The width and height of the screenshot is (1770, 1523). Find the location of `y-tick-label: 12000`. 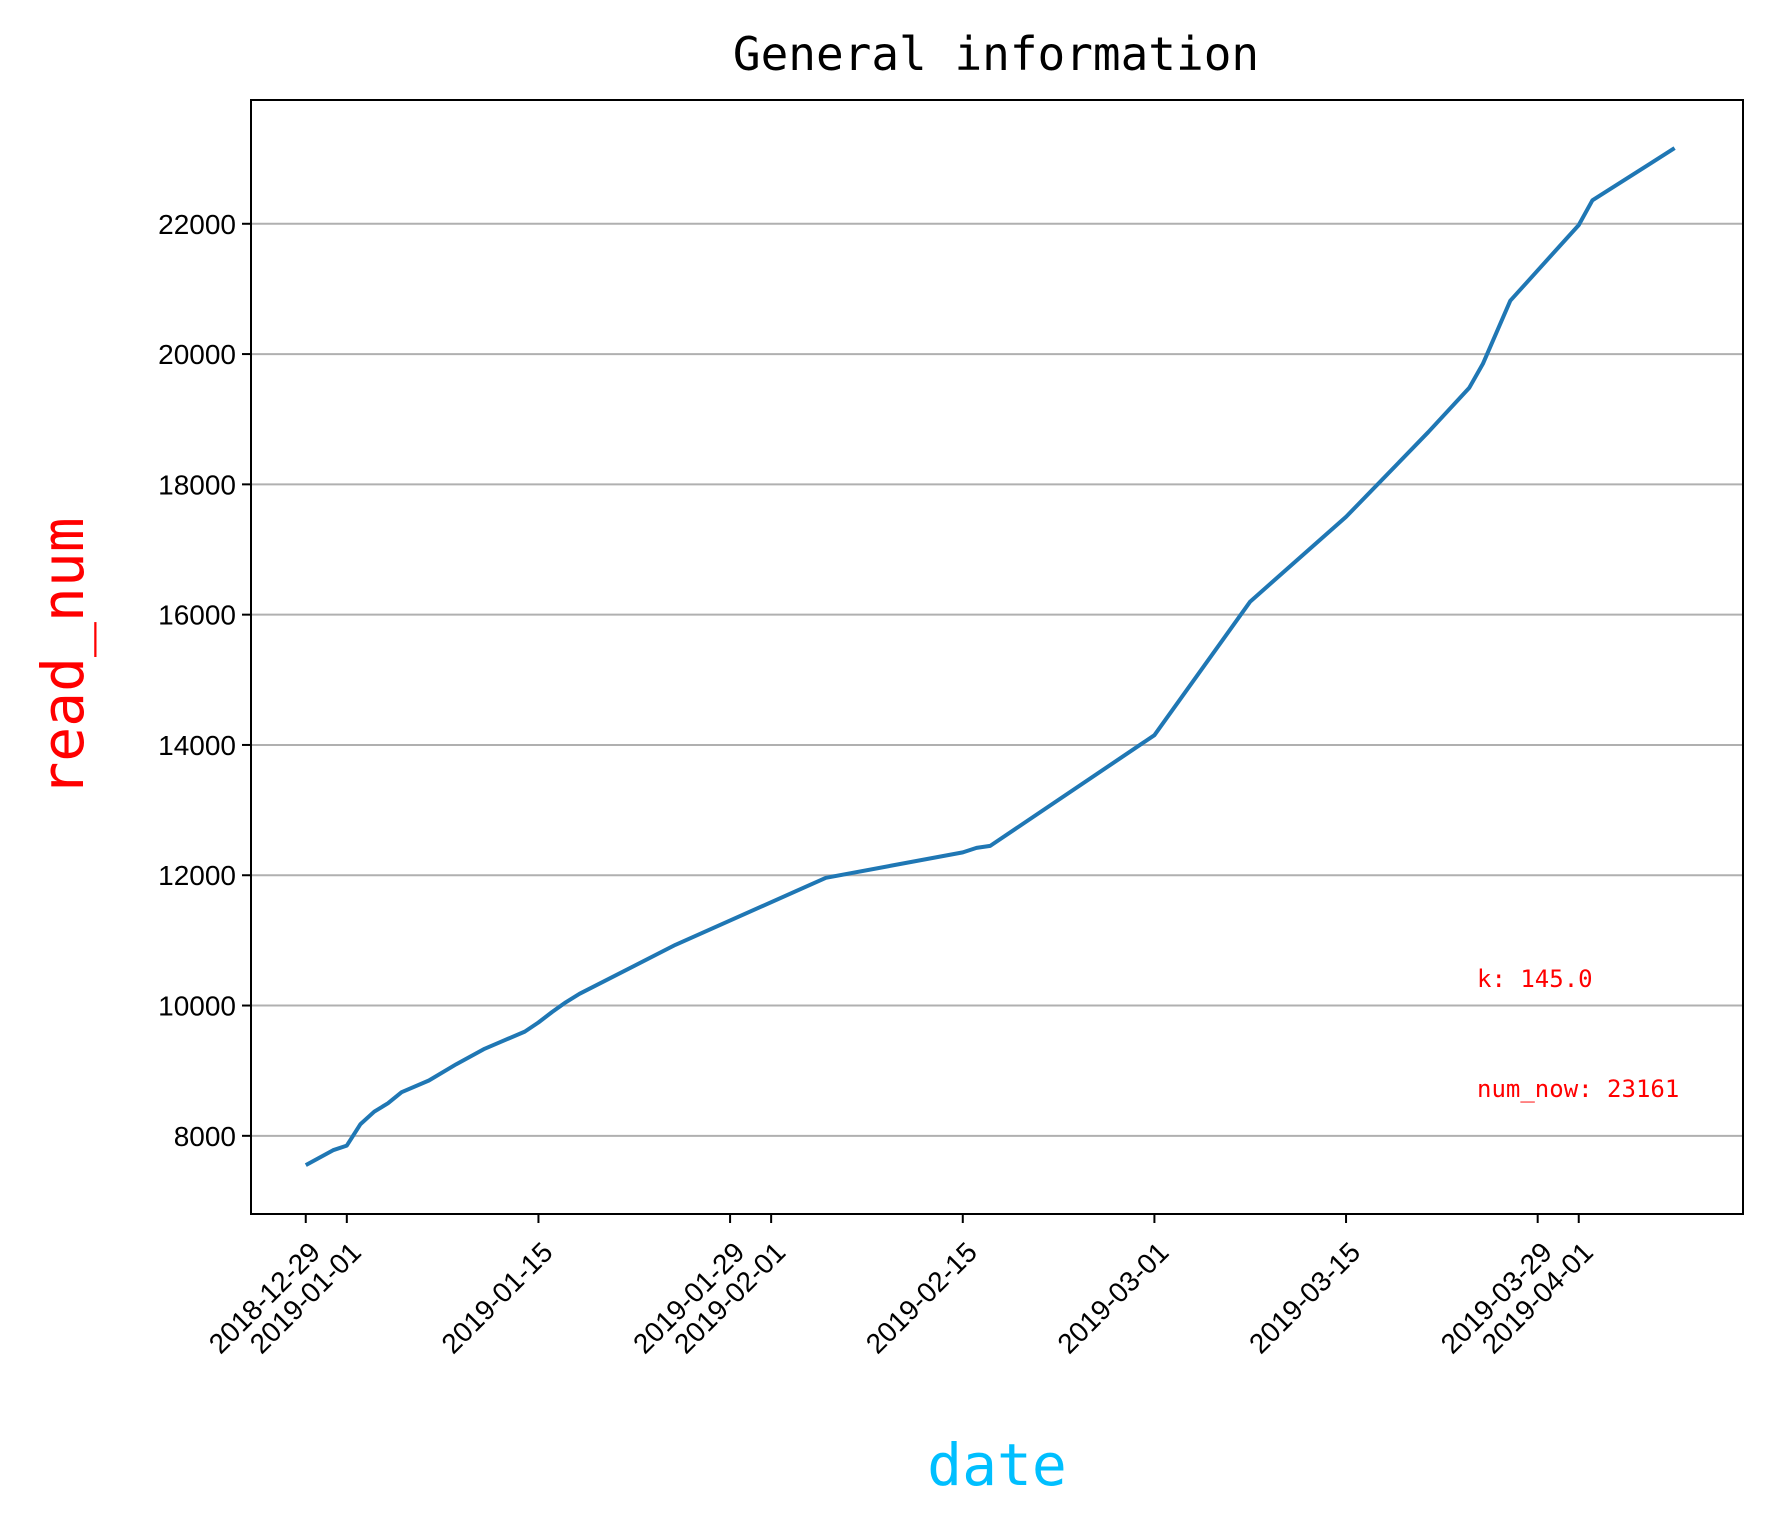

y-tick-label: 12000 is located at coordinates (197, 875).